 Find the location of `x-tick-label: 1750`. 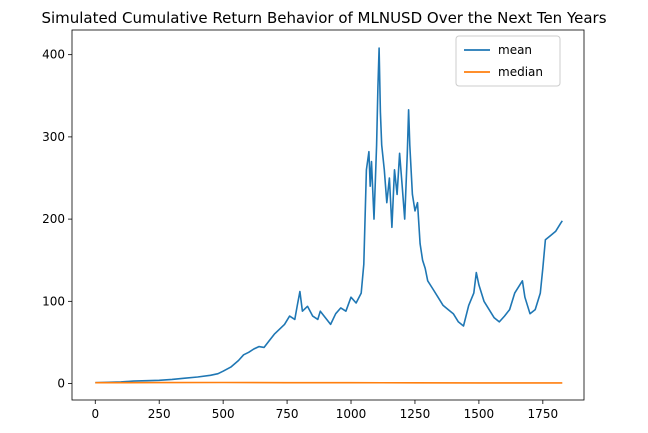

x-tick-label: 1750 is located at coordinates (543, 414).